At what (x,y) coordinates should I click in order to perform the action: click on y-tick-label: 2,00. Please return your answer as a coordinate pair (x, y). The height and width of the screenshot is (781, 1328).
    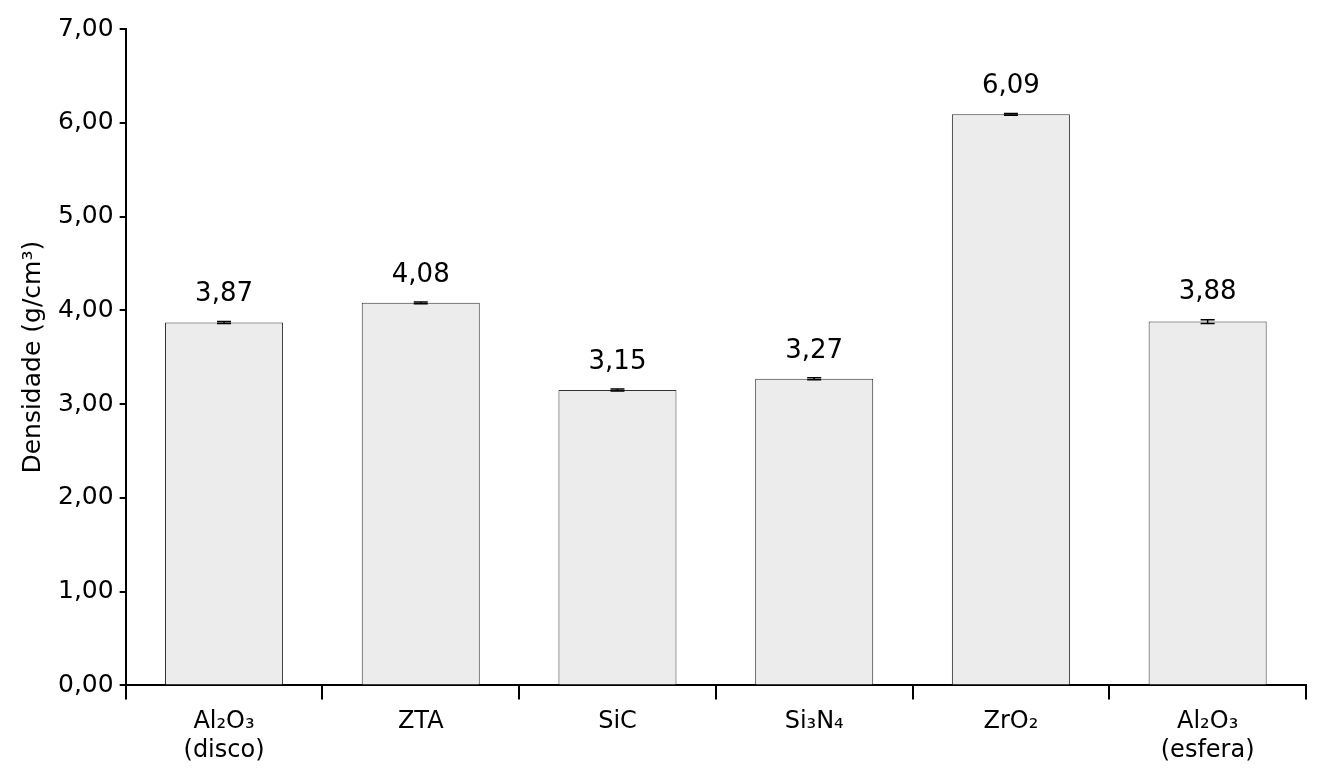
    Looking at the image, I should click on (85, 496).